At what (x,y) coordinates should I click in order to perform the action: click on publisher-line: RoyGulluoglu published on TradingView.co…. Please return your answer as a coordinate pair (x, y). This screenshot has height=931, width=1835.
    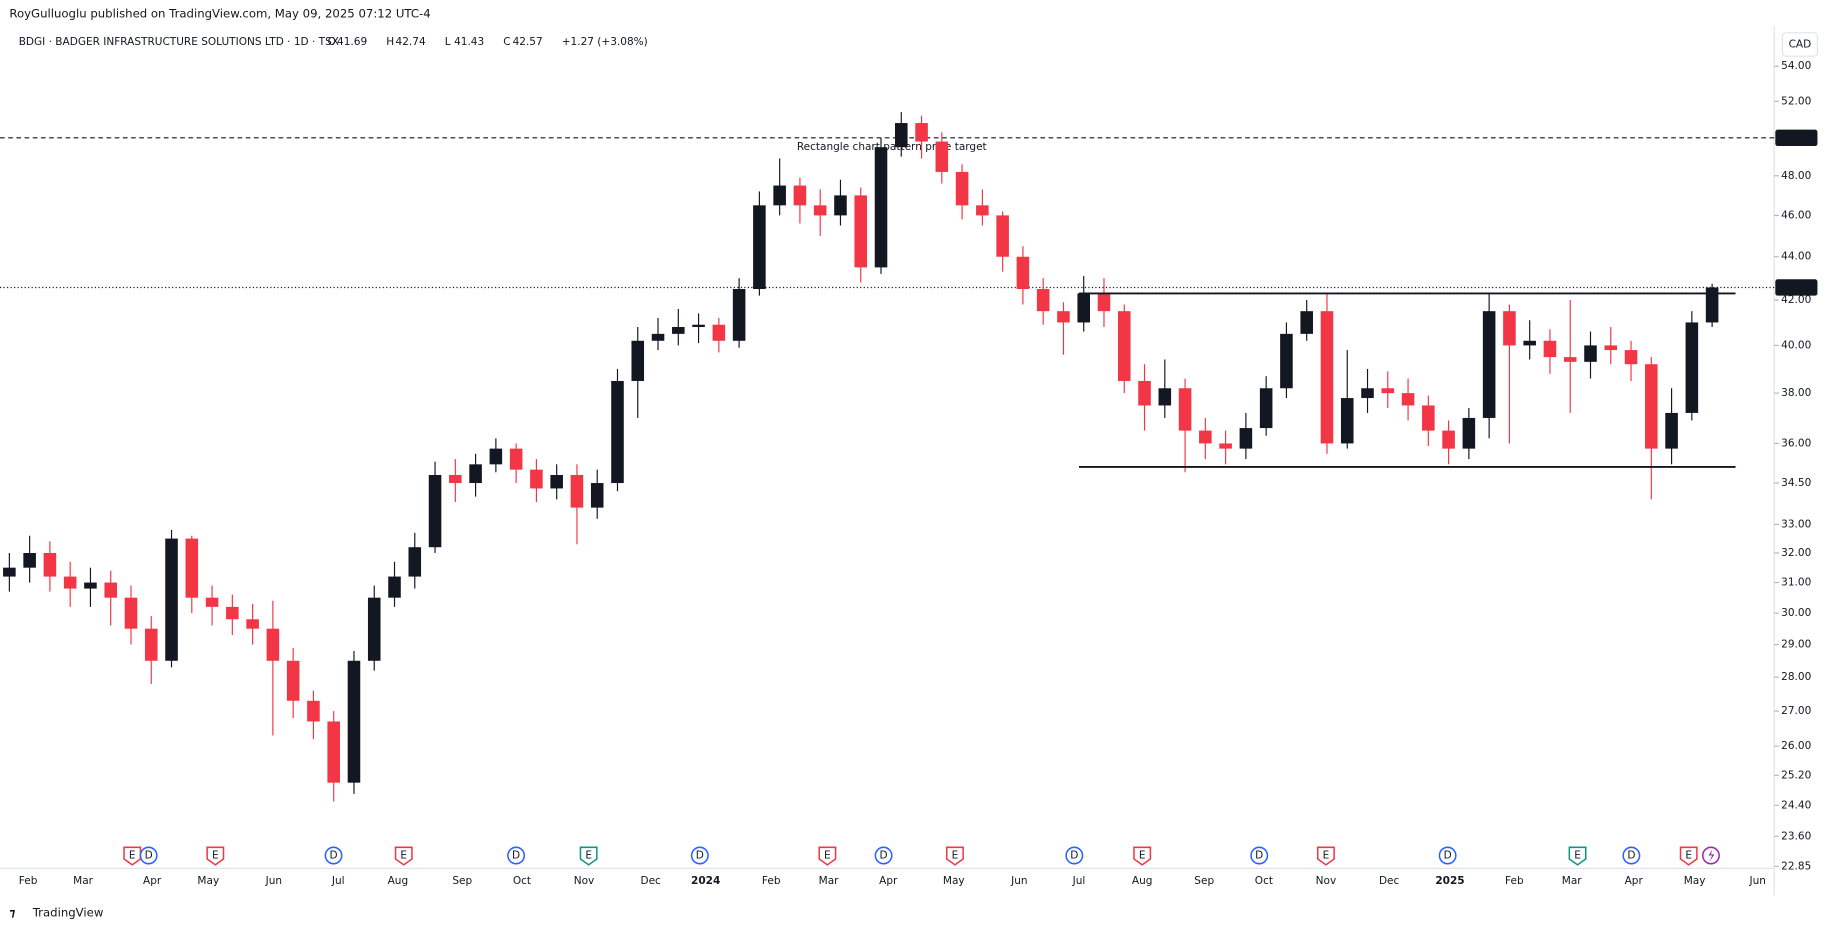
    Looking at the image, I should click on (219, 14).